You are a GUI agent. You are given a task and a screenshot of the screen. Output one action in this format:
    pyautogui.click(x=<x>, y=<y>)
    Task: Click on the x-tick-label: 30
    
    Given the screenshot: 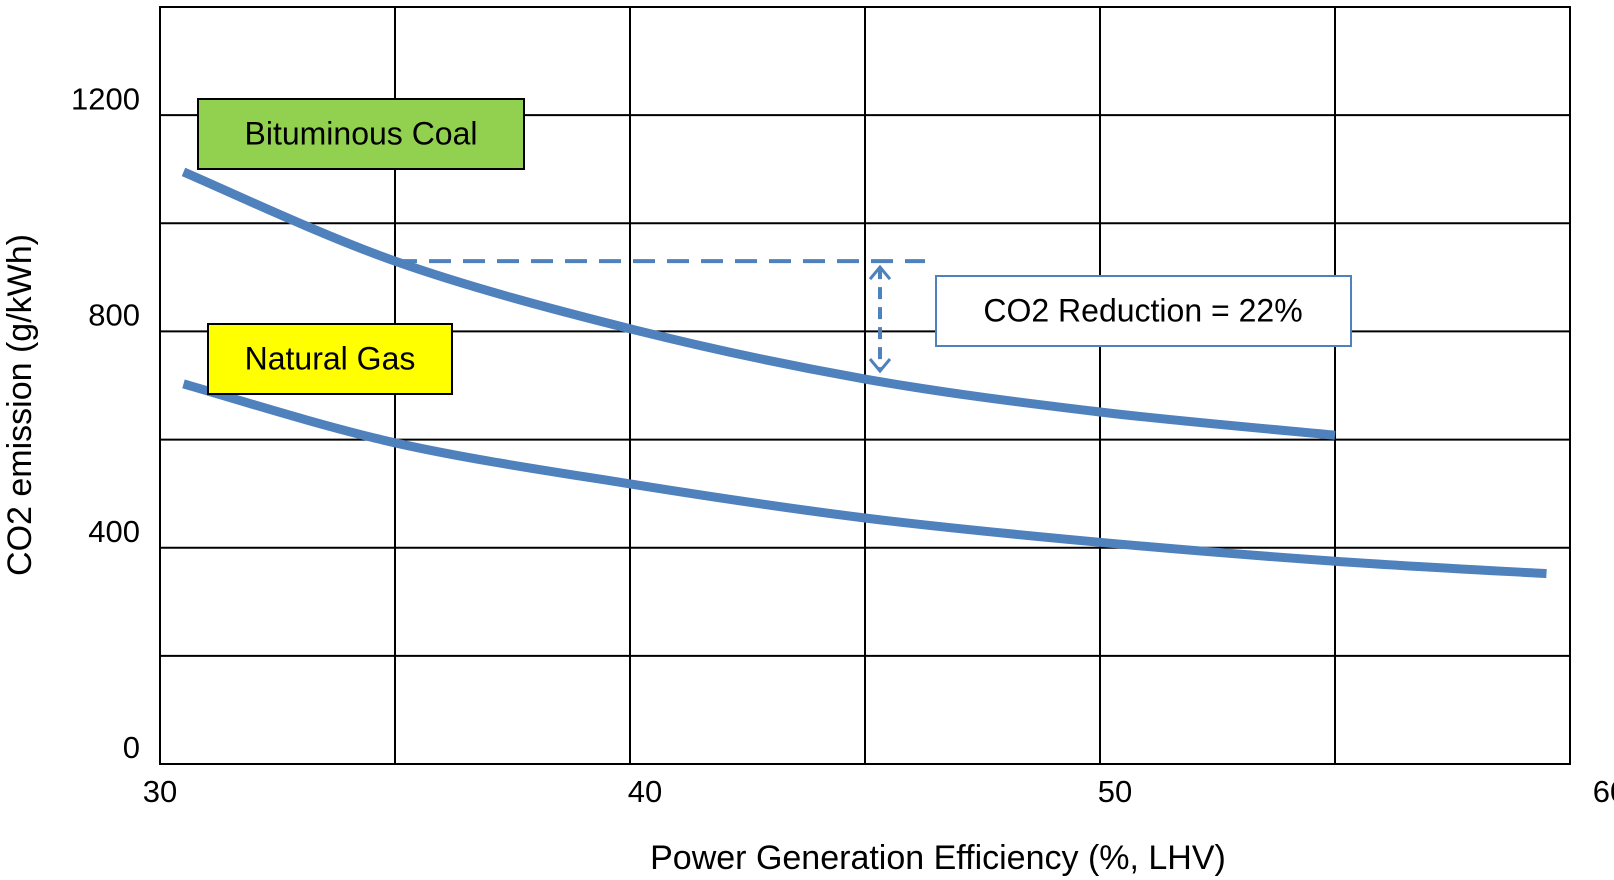 What is the action you would take?
    pyautogui.click(x=160, y=791)
    